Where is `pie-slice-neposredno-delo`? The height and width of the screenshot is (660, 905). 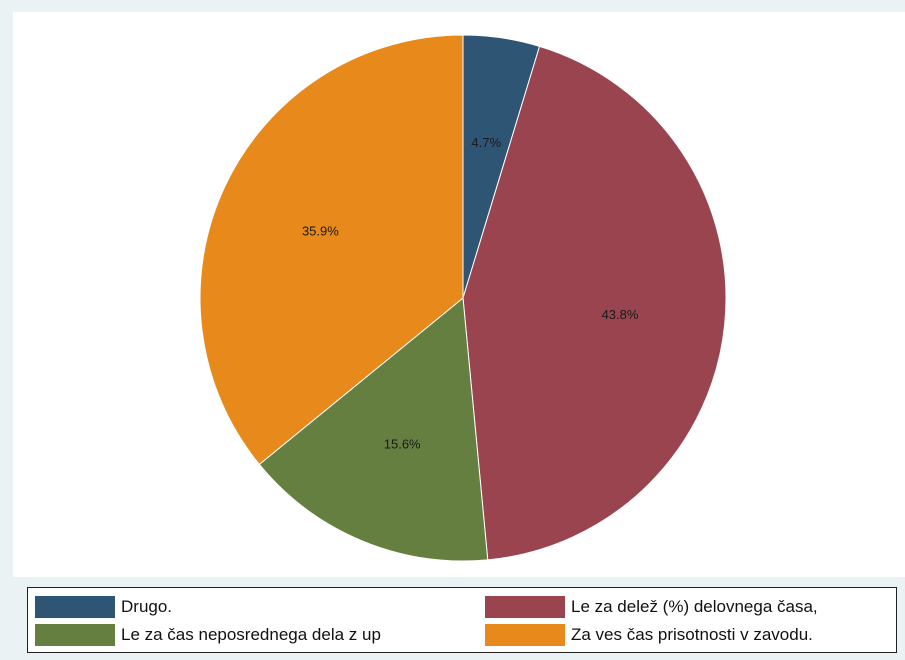 pie-slice-neposredno-delo is located at coordinates (373, 429).